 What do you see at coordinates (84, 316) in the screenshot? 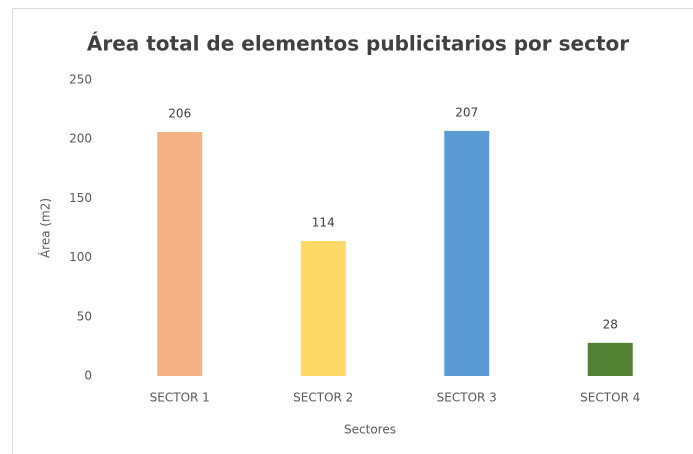
I see `y-tick-label: 50` at bounding box center [84, 316].